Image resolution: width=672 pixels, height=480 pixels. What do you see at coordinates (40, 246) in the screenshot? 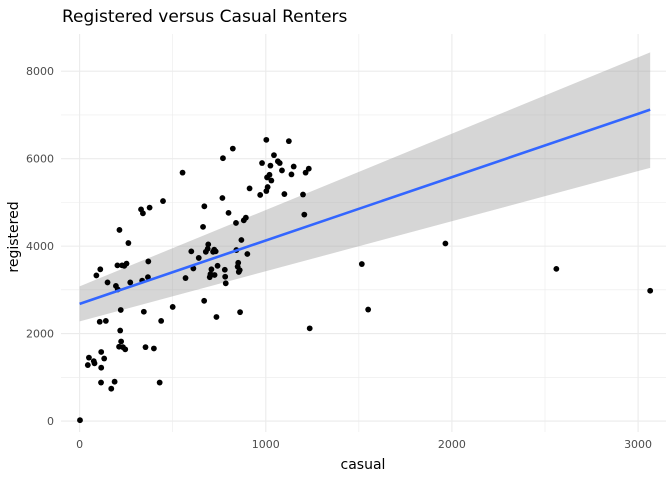
I see `y-tick-label: 4000` at bounding box center [40, 246].